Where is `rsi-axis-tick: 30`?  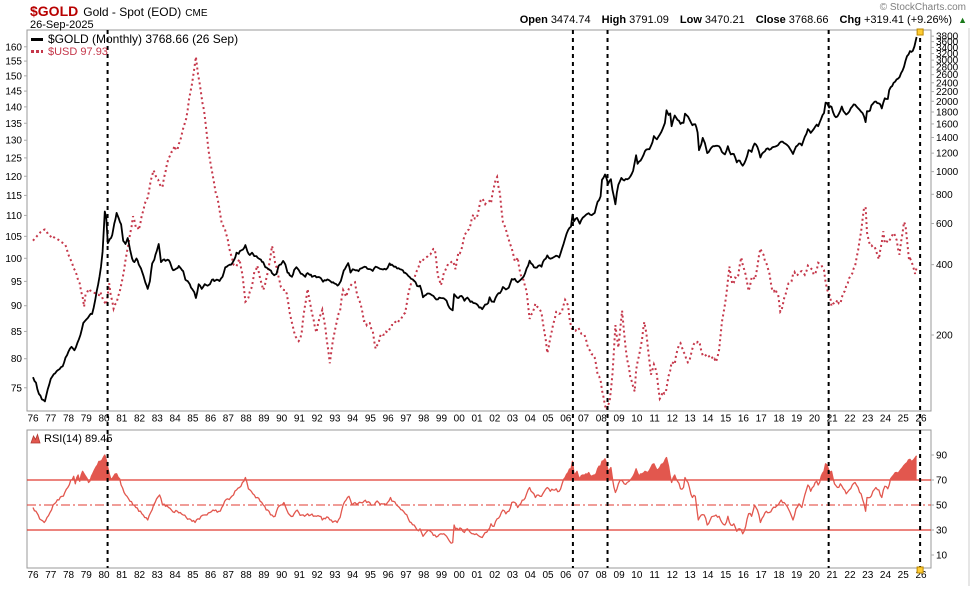 rsi-axis-tick: 30 is located at coordinates (942, 531).